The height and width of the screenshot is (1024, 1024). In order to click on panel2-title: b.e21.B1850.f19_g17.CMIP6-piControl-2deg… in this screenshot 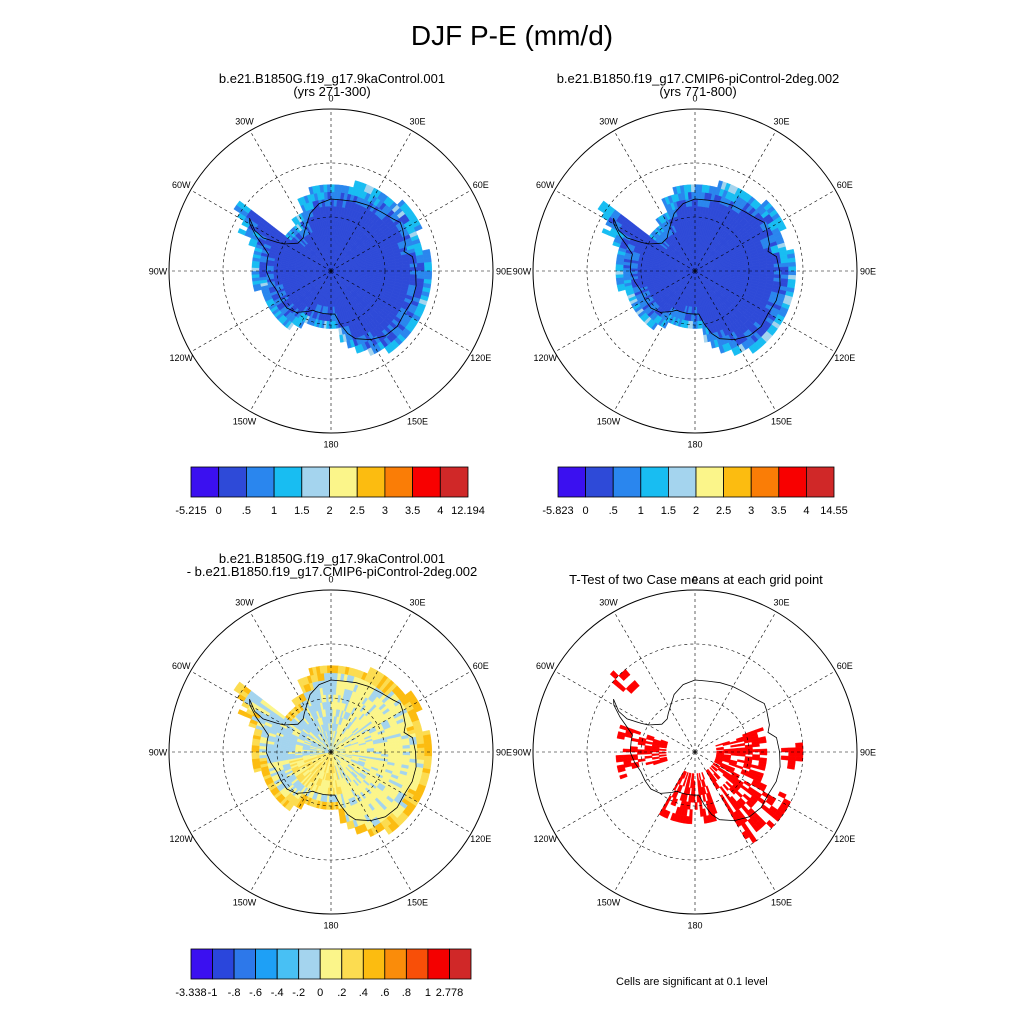, I will do `click(698, 85)`.